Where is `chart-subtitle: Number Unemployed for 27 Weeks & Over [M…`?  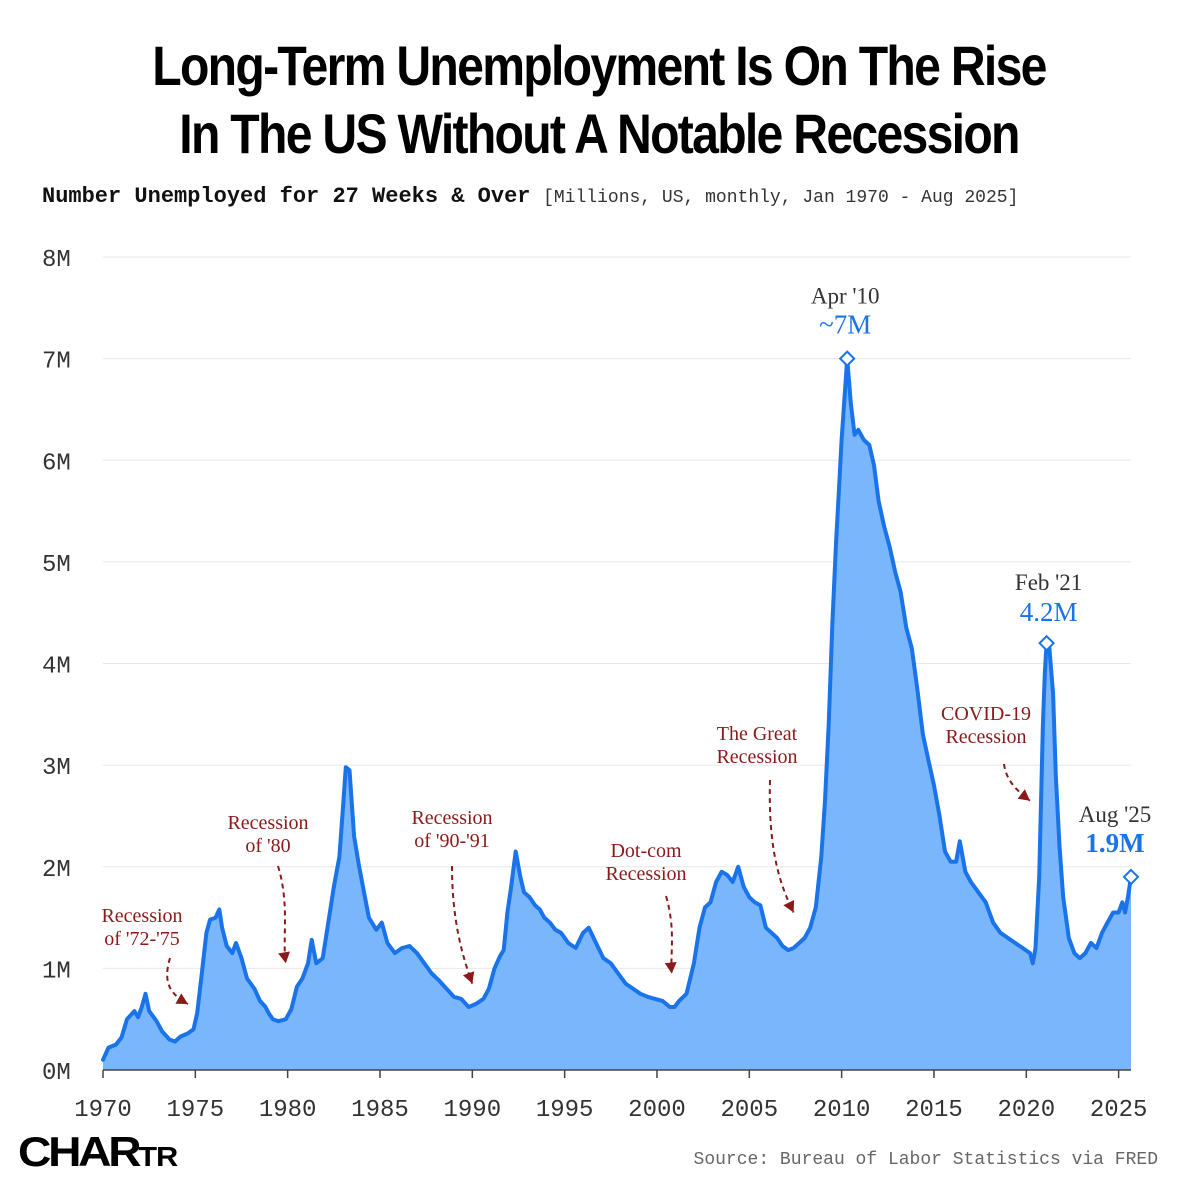 chart-subtitle: Number Unemployed for 27 Weeks & Over [M… is located at coordinates (607, 196).